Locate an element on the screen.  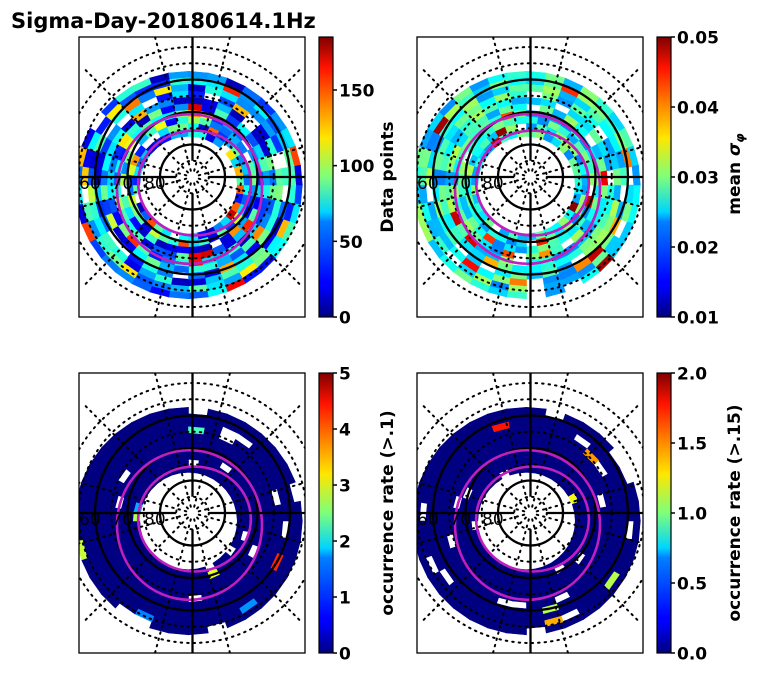
colorbar-tick-label: 0.02 is located at coordinates (698, 249).